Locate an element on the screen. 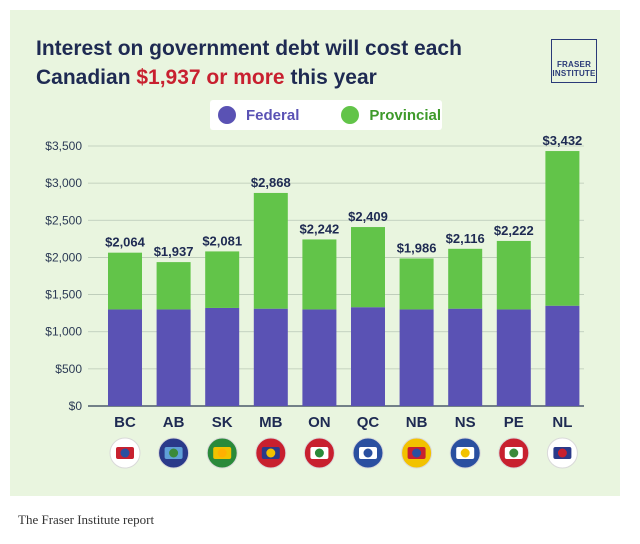 The height and width of the screenshot is (544, 640). bar-provincial-on is located at coordinates (319, 274).